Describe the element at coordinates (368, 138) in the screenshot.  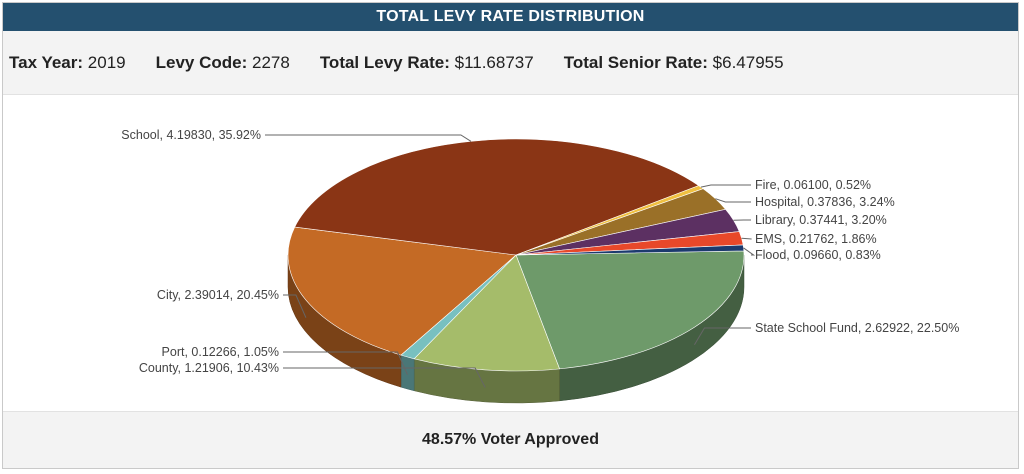
I see `leader-line-school` at that location.